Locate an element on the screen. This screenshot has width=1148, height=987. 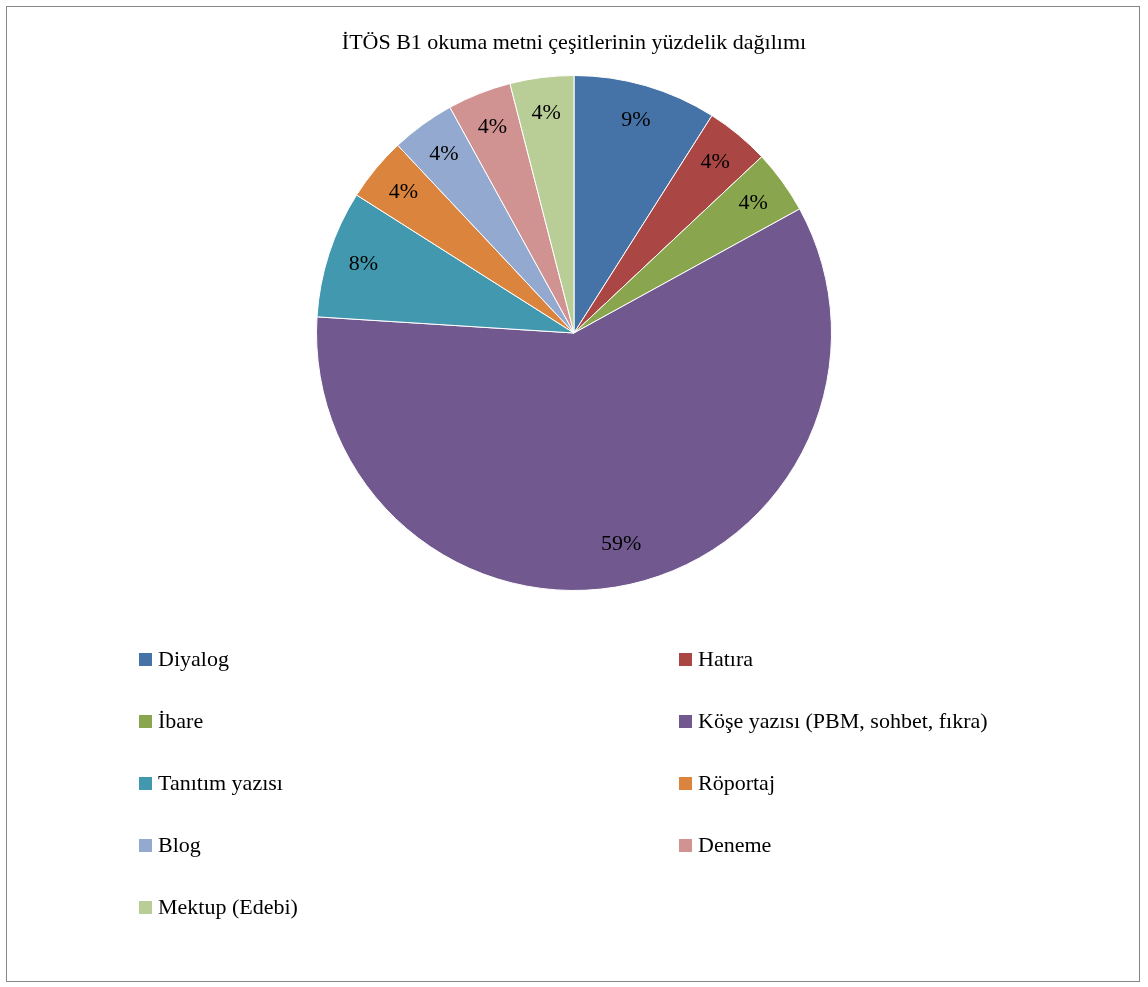
legend-label: Hatıra is located at coordinates (725, 659).